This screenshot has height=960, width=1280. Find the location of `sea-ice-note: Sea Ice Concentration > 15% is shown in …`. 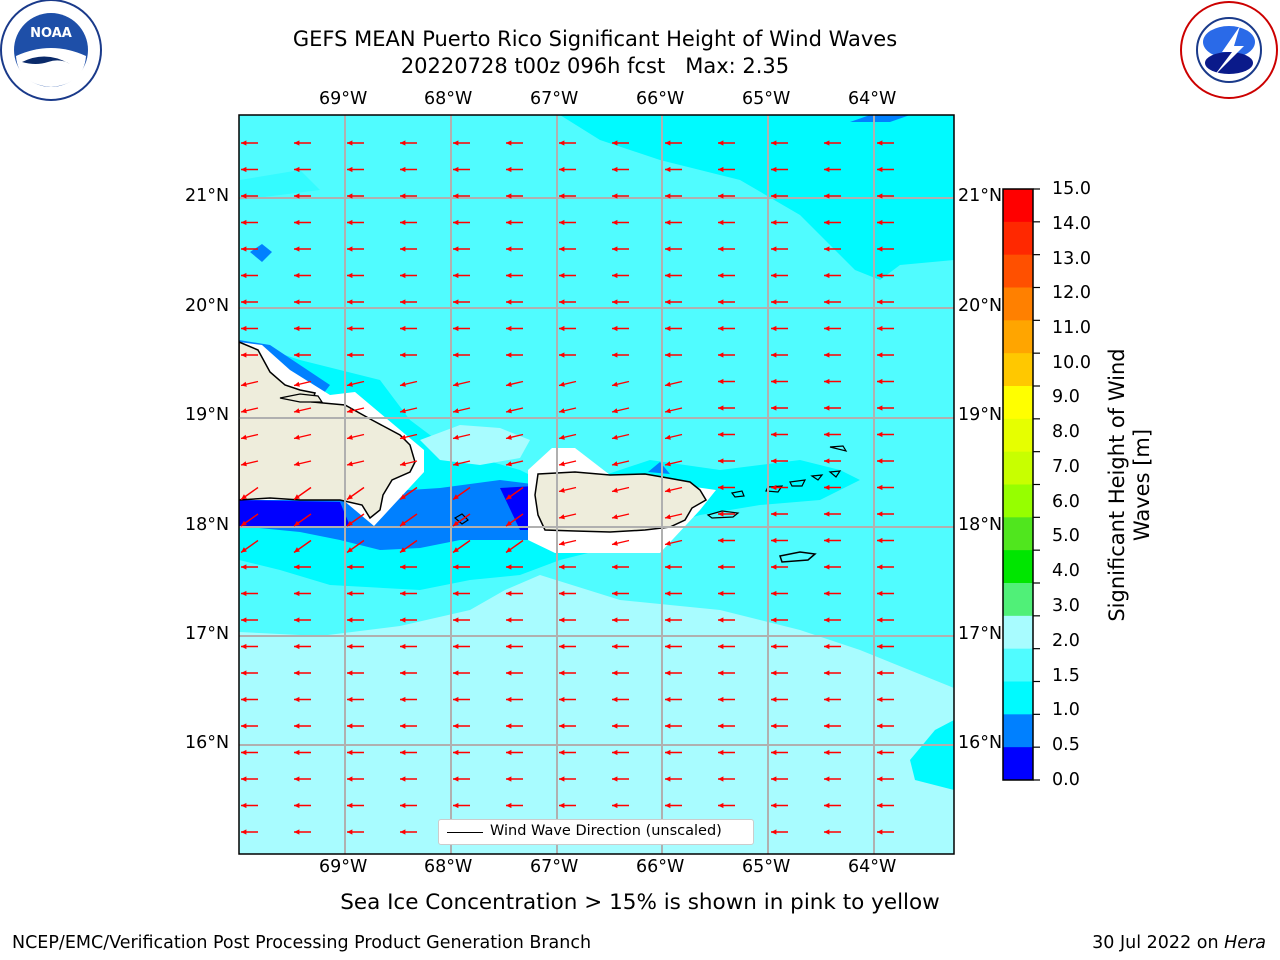

sea-ice-note: Sea Ice Concentration > 15% is shown in … is located at coordinates (640, 902).